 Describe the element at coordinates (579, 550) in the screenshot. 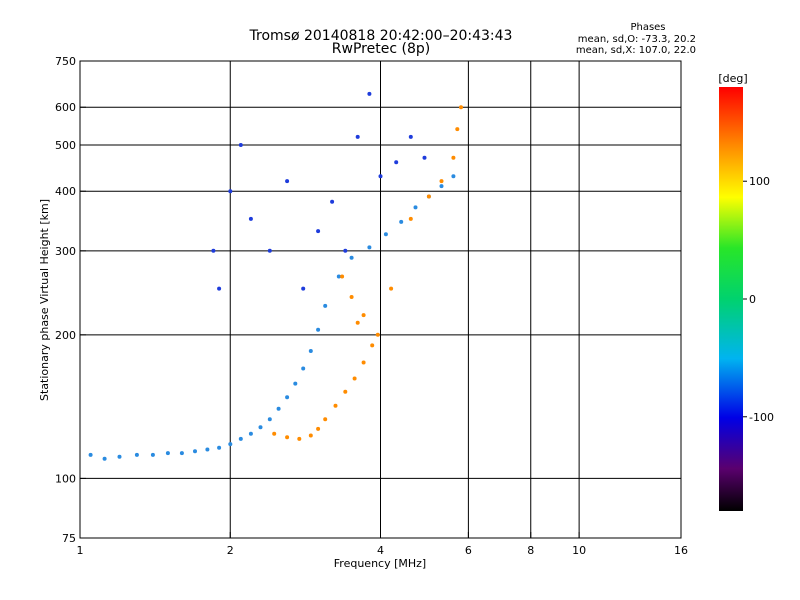

I see `x-tick-label: 10` at that location.